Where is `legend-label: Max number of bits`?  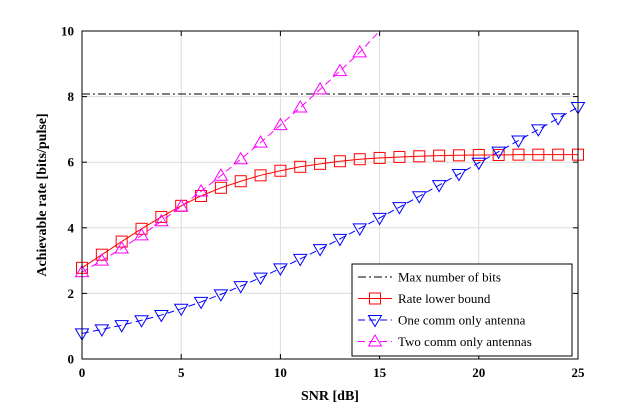
legend-label: Max number of bits is located at coordinates (449, 277).